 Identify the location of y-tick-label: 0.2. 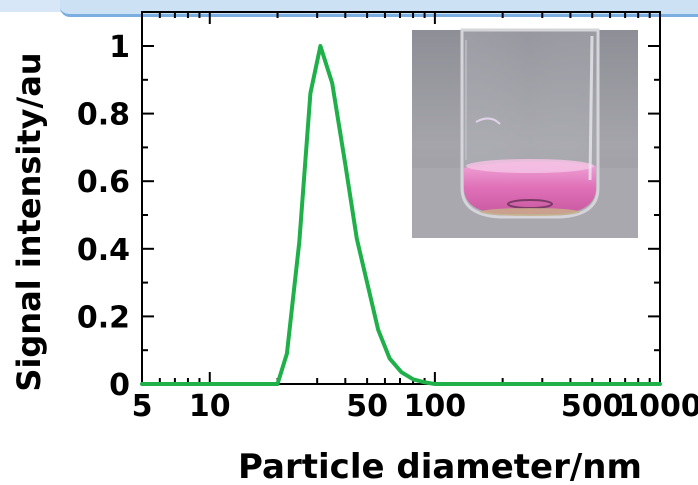
(103, 317).